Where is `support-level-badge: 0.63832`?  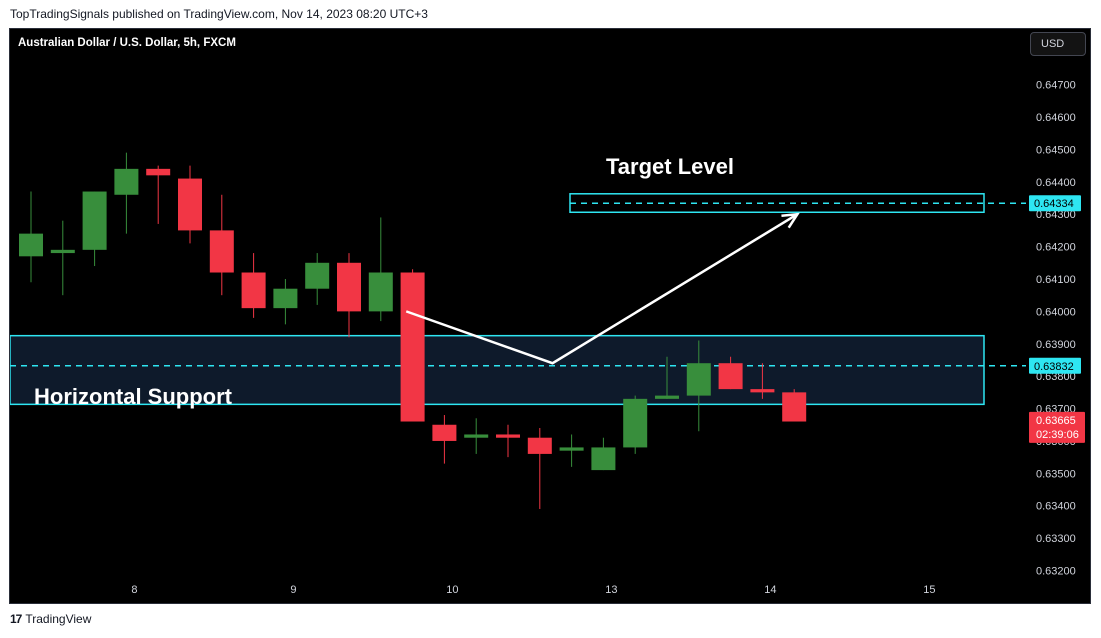 support-level-badge: 0.63832 is located at coordinates (1055, 365).